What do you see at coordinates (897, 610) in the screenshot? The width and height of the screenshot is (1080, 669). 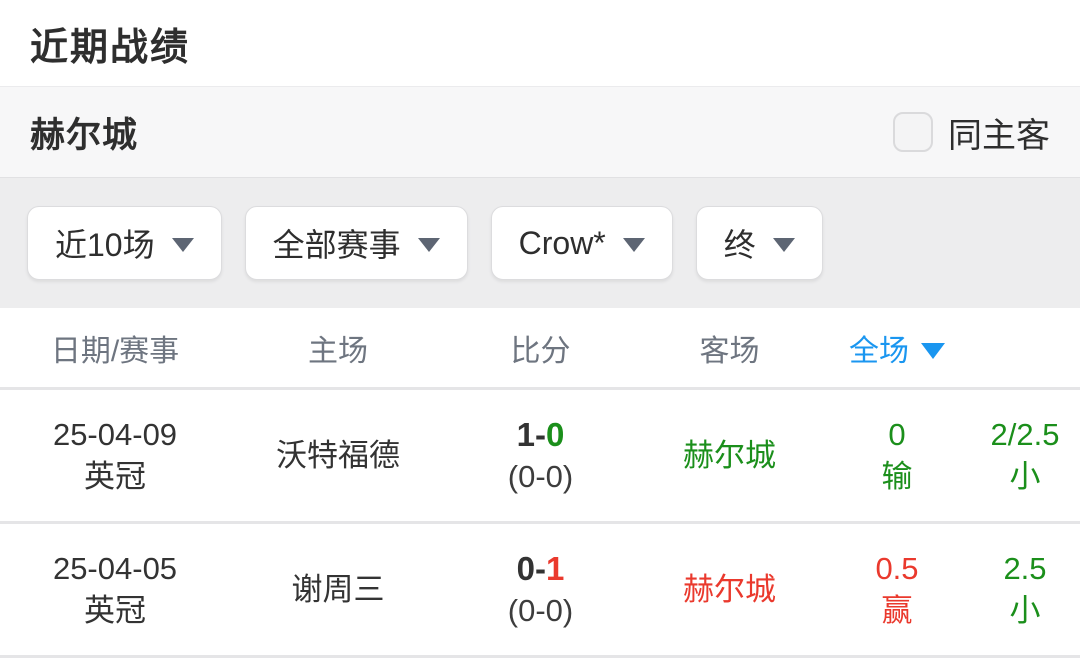 I see `handicap-result: 赢` at bounding box center [897, 610].